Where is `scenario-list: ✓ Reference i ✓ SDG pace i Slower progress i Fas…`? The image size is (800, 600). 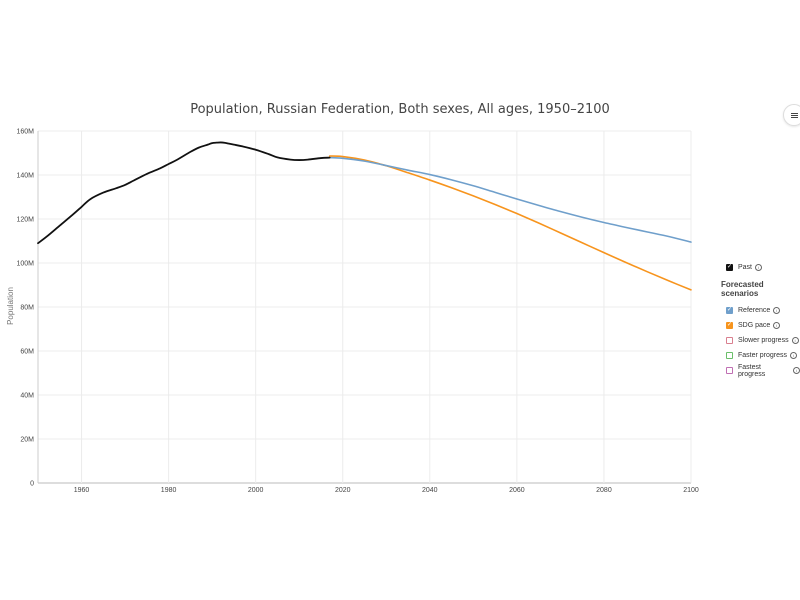 scenario-list: ✓ Reference i ✓ SDG pace i Slower progress i Fas… is located at coordinates (760, 340).